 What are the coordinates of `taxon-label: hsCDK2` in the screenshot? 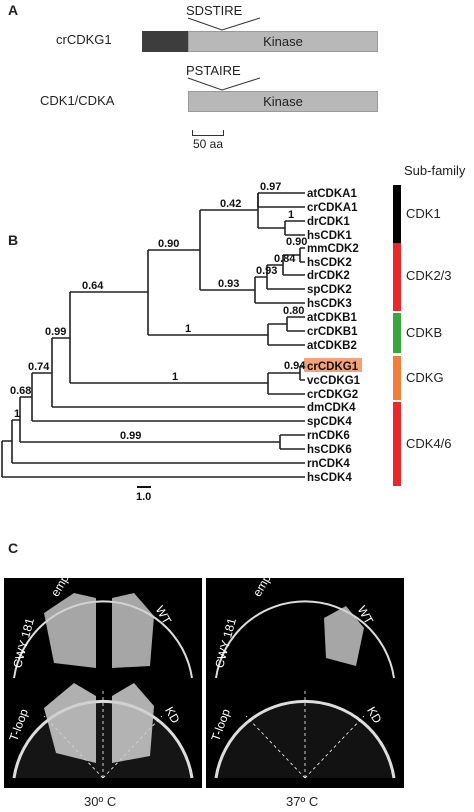 It's located at (329, 263).